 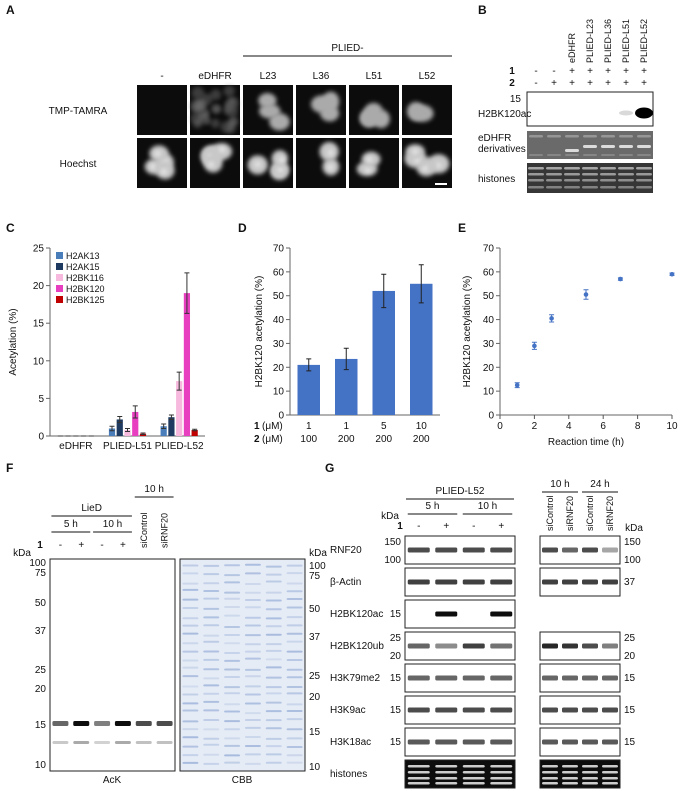 I want to click on group-label: 24 h, so click(x=599, y=484).